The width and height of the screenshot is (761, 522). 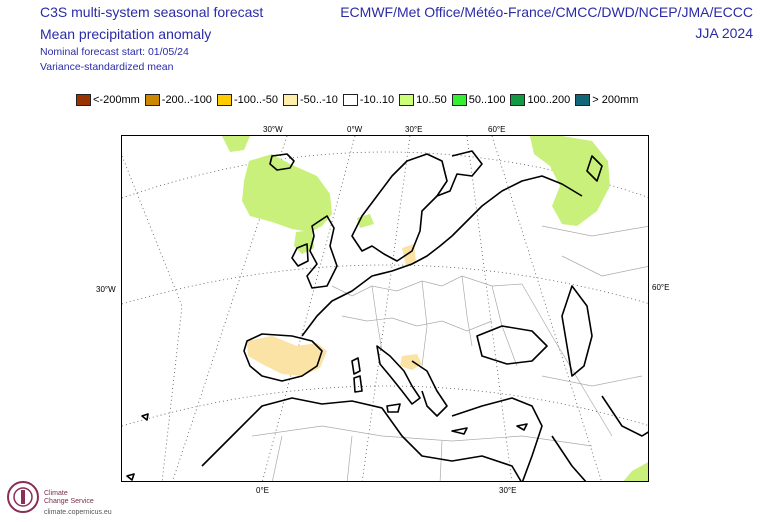 What do you see at coordinates (577, 331) in the screenshot?
I see `coast-caspian` at bounding box center [577, 331].